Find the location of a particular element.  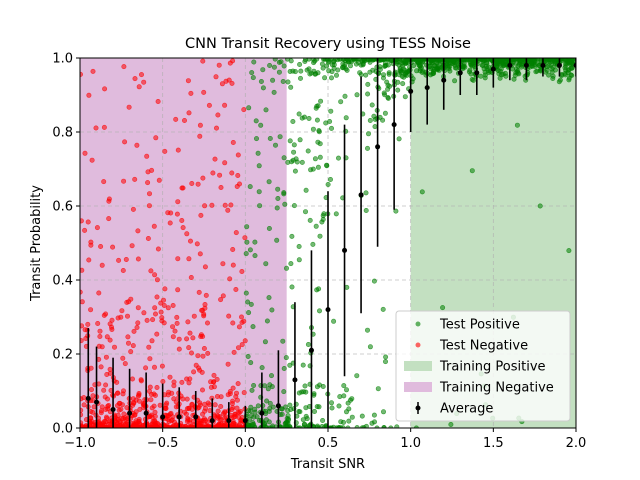

legend-label: Average is located at coordinates (466, 409).